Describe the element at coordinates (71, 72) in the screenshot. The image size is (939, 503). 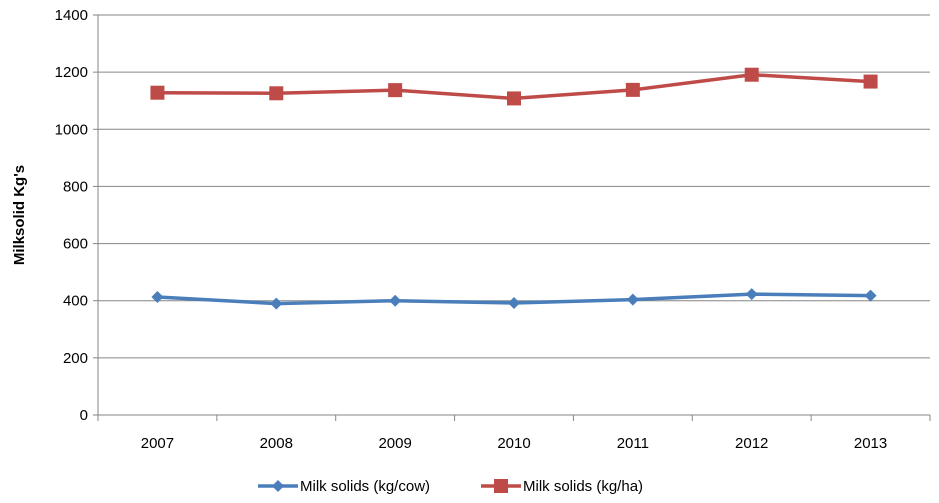
I see `y-tick-label: 1200` at that location.